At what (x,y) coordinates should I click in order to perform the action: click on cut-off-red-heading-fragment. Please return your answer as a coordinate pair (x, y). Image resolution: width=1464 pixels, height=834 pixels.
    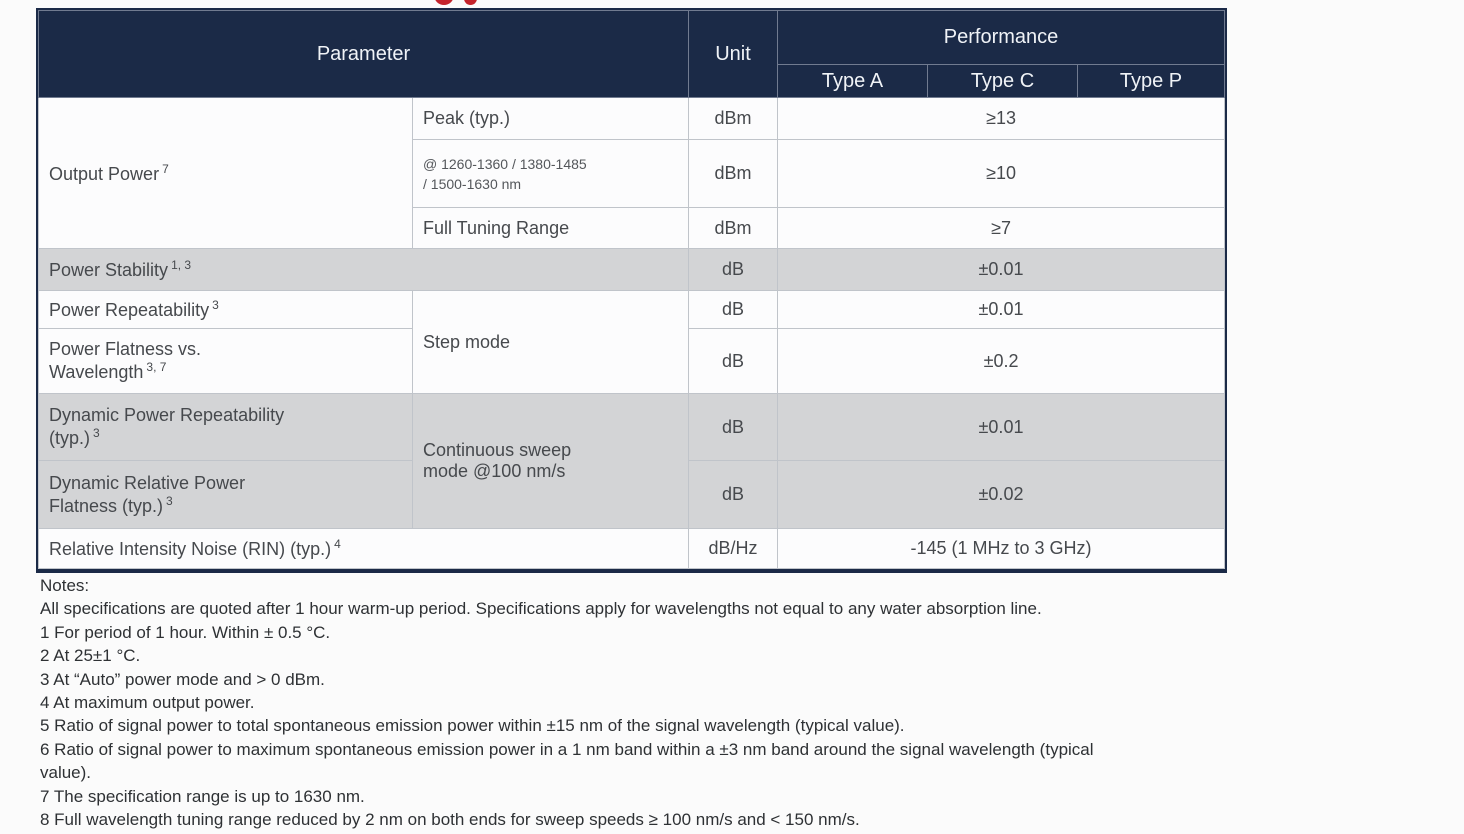
    Looking at the image, I should click on (469, 3).